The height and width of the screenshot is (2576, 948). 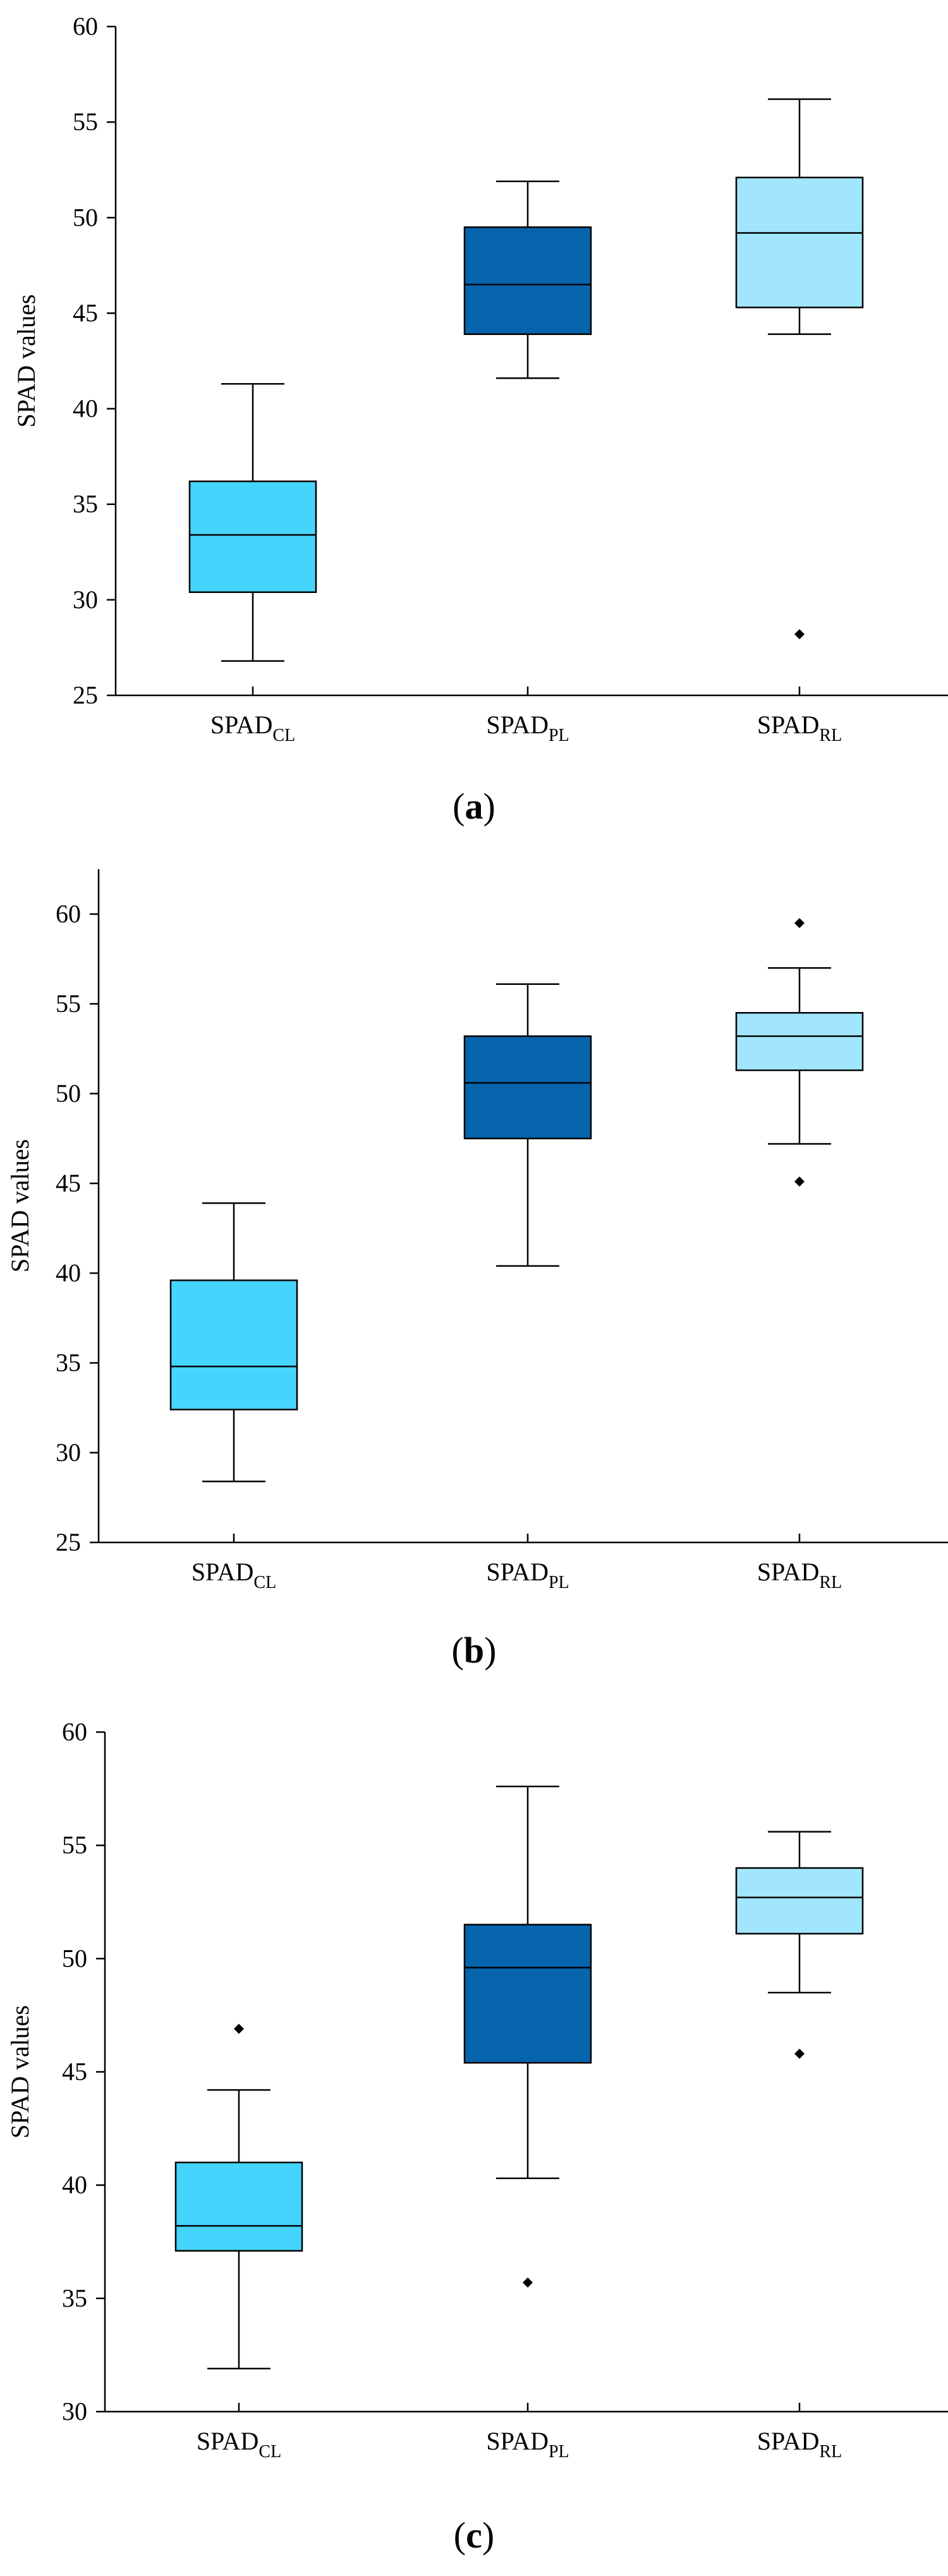 I want to click on caption-letter: a, so click(x=474, y=806).